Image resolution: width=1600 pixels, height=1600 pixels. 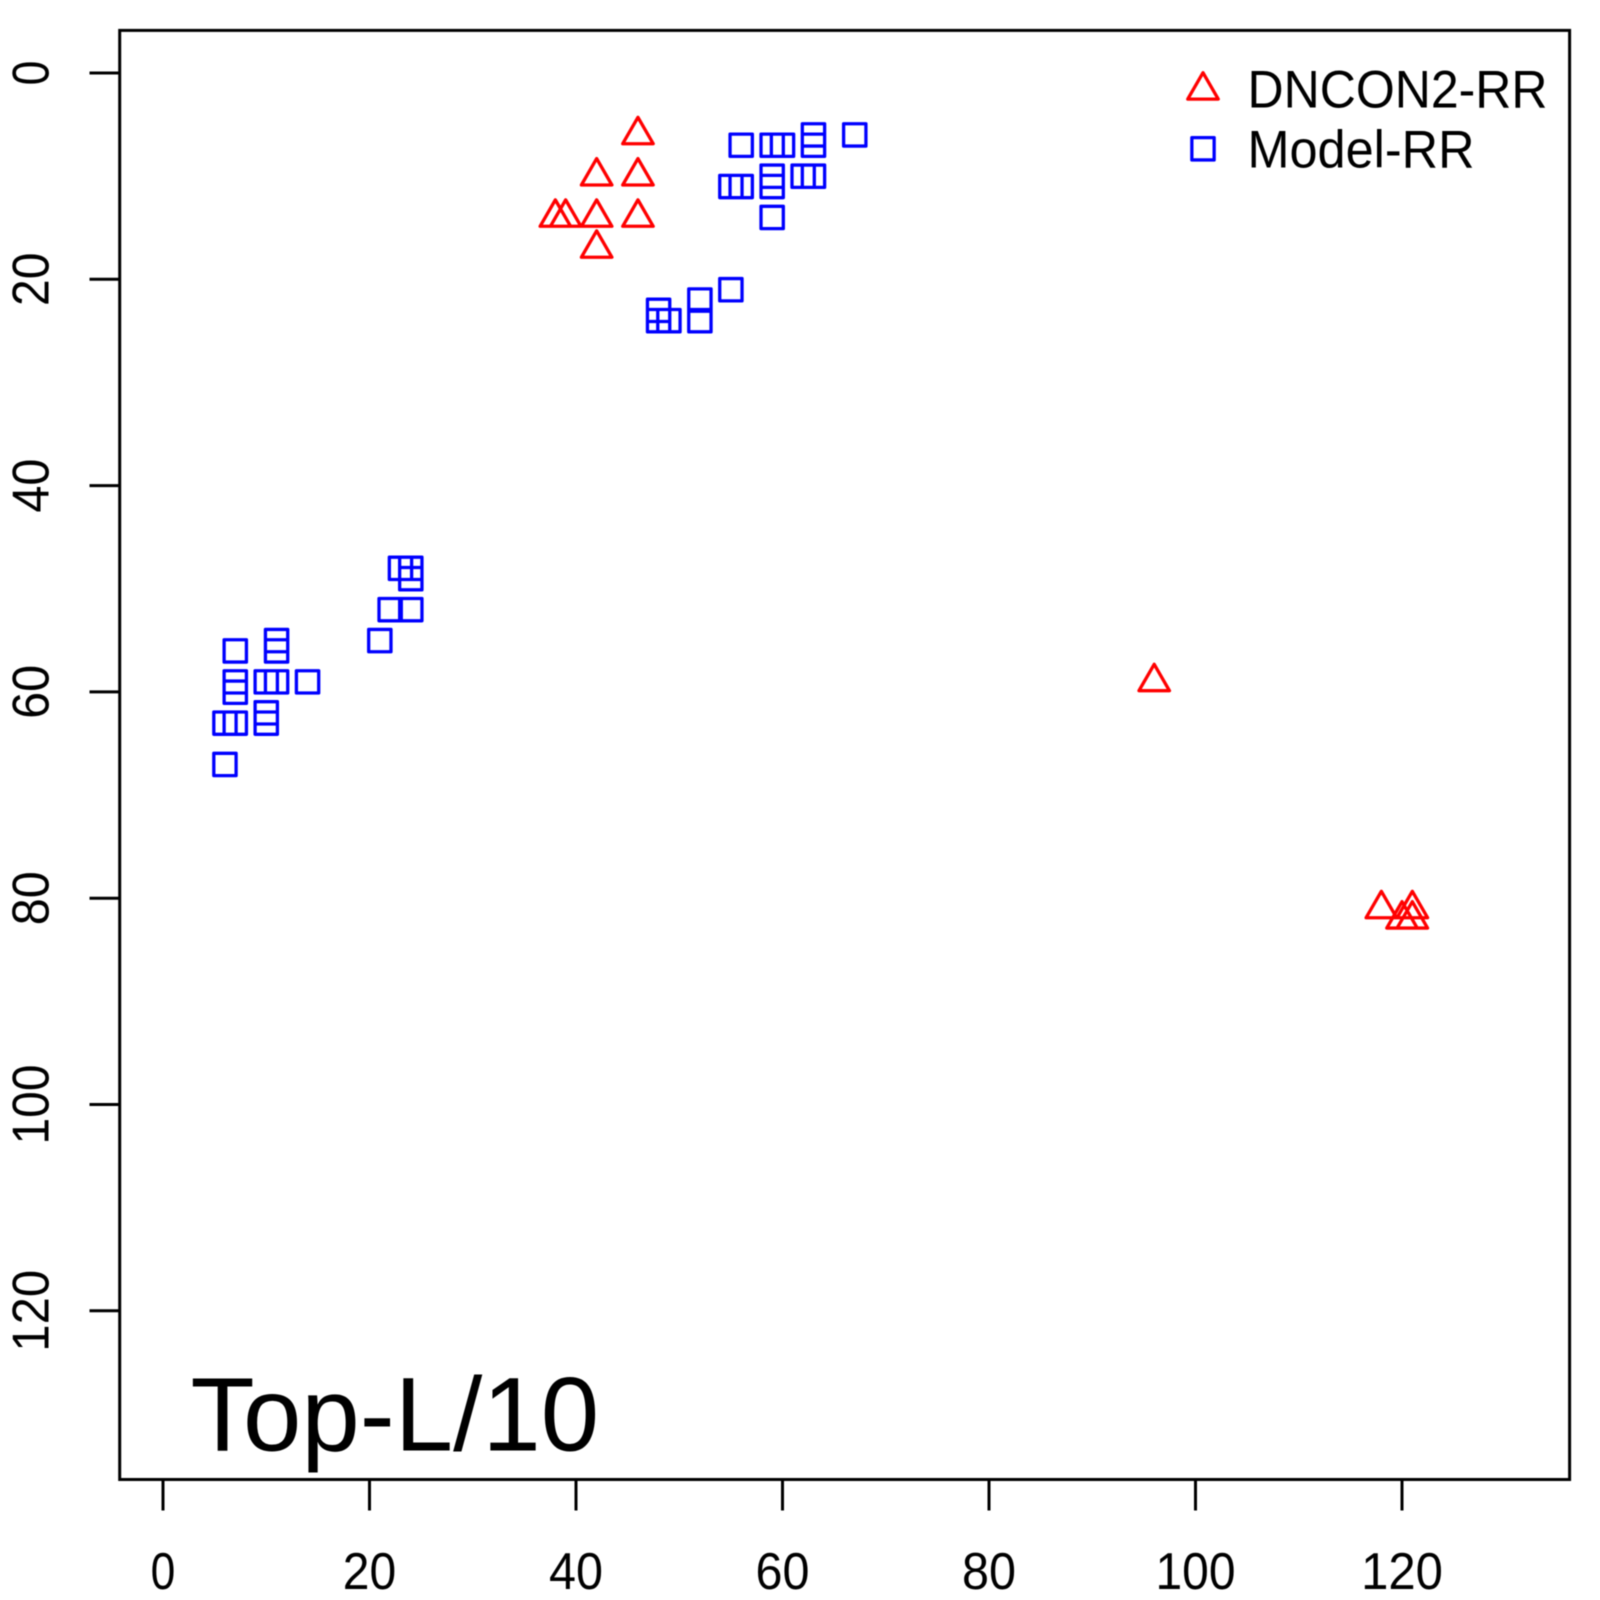 What do you see at coordinates (395, 1415) in the screenshot?
I see `svg-text: Top-L/10` at bounding box center [395, 1415].